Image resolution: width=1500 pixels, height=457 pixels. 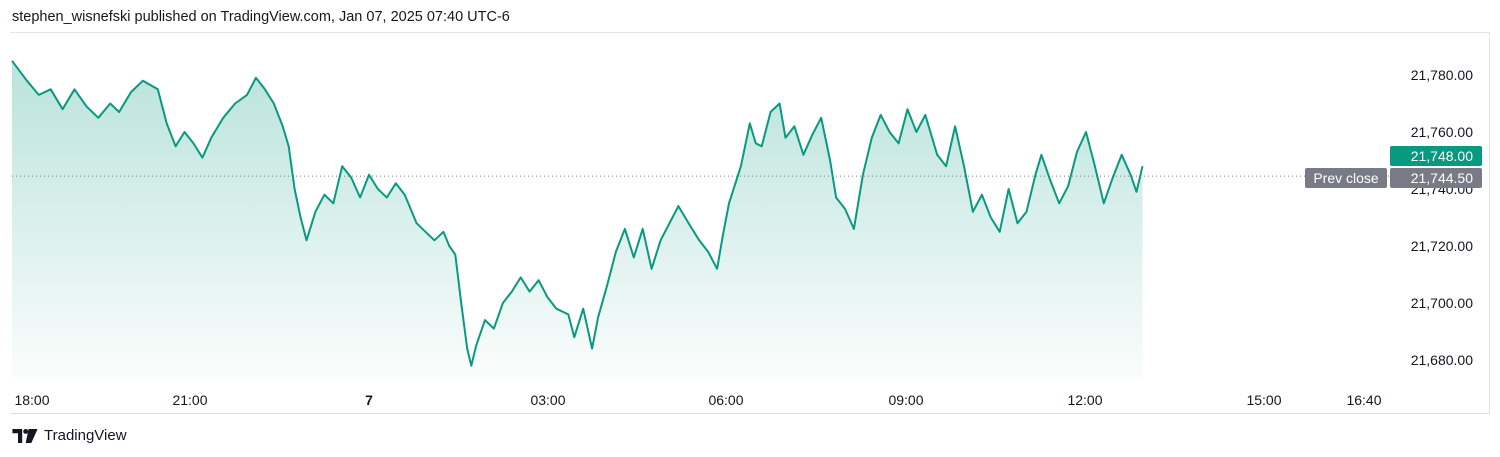 What do you see at coordinates (85, 435) in the screenshot?
I see `brand-name: TradingView` at bounding box center [85, 435].